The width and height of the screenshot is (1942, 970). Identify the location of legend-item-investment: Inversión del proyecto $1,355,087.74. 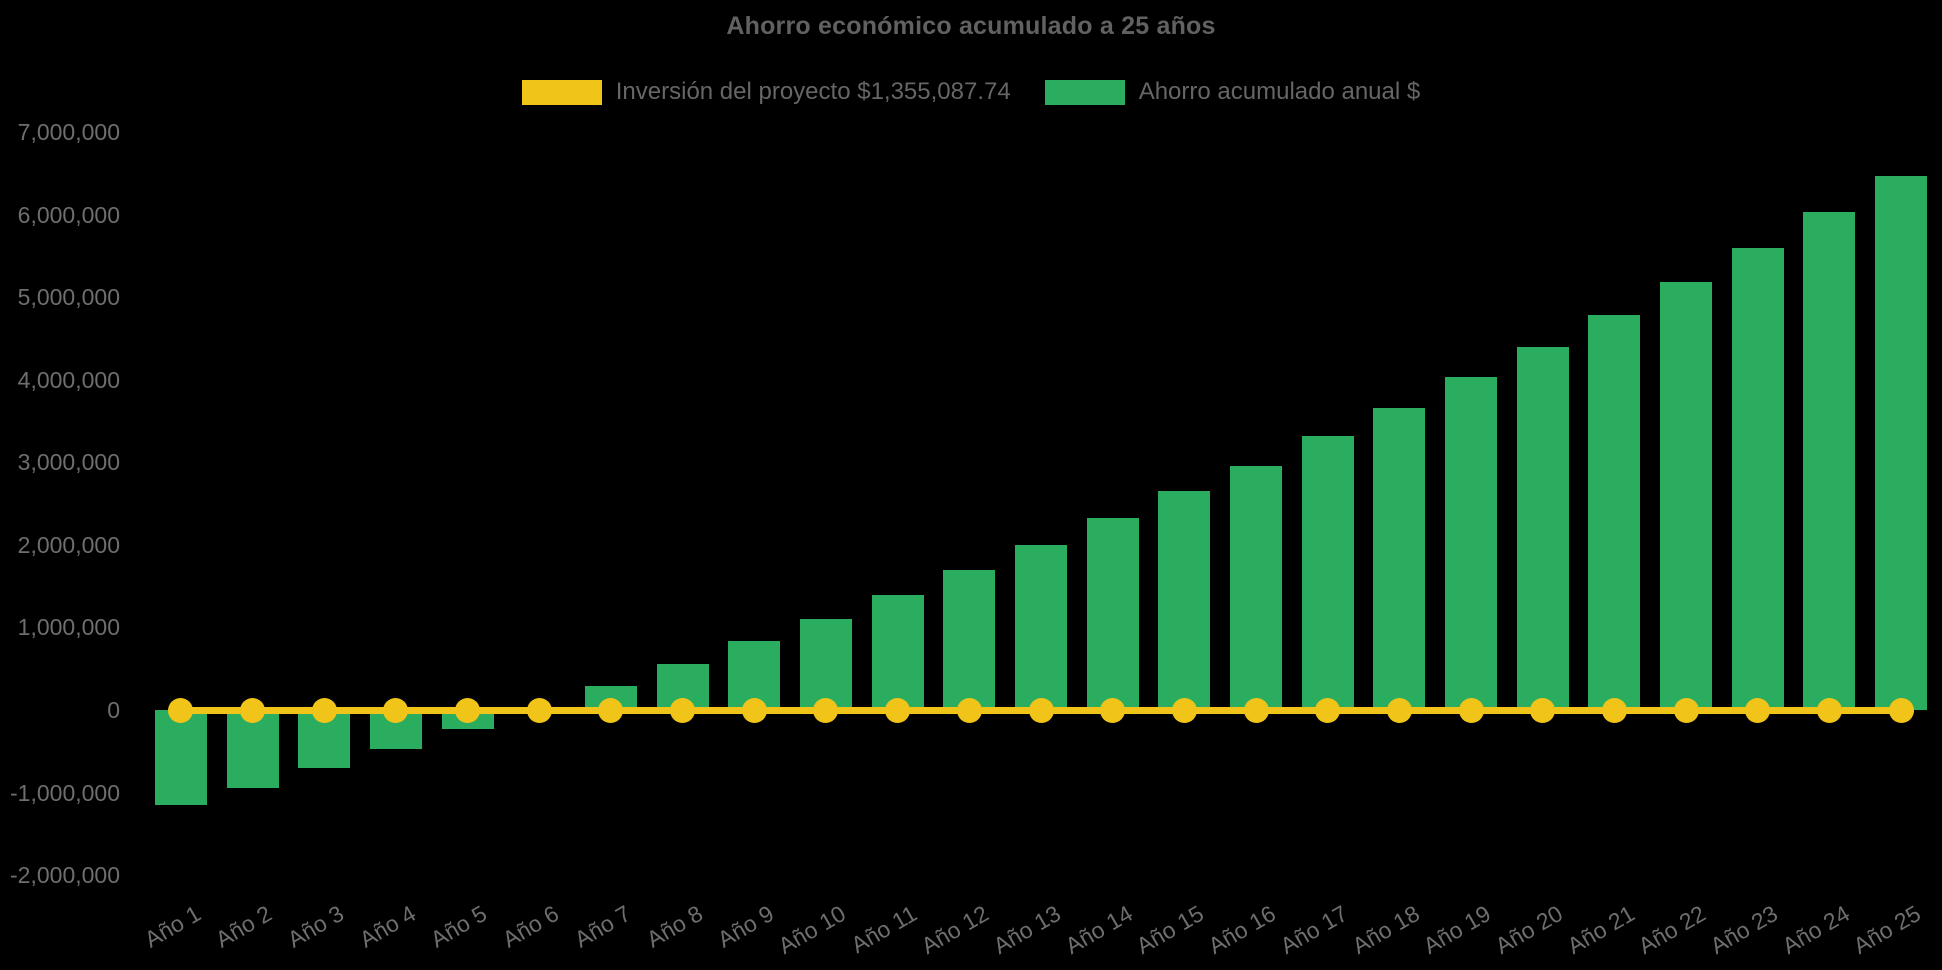
(766, 92).